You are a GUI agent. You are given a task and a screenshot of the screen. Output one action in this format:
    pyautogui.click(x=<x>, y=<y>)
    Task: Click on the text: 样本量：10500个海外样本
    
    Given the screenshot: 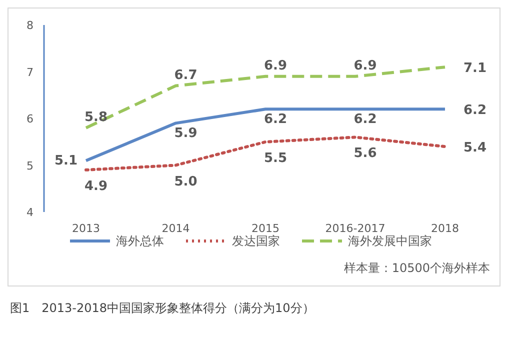 What is the action you would take?
    pyautogui.click(x=417, y=268)
    